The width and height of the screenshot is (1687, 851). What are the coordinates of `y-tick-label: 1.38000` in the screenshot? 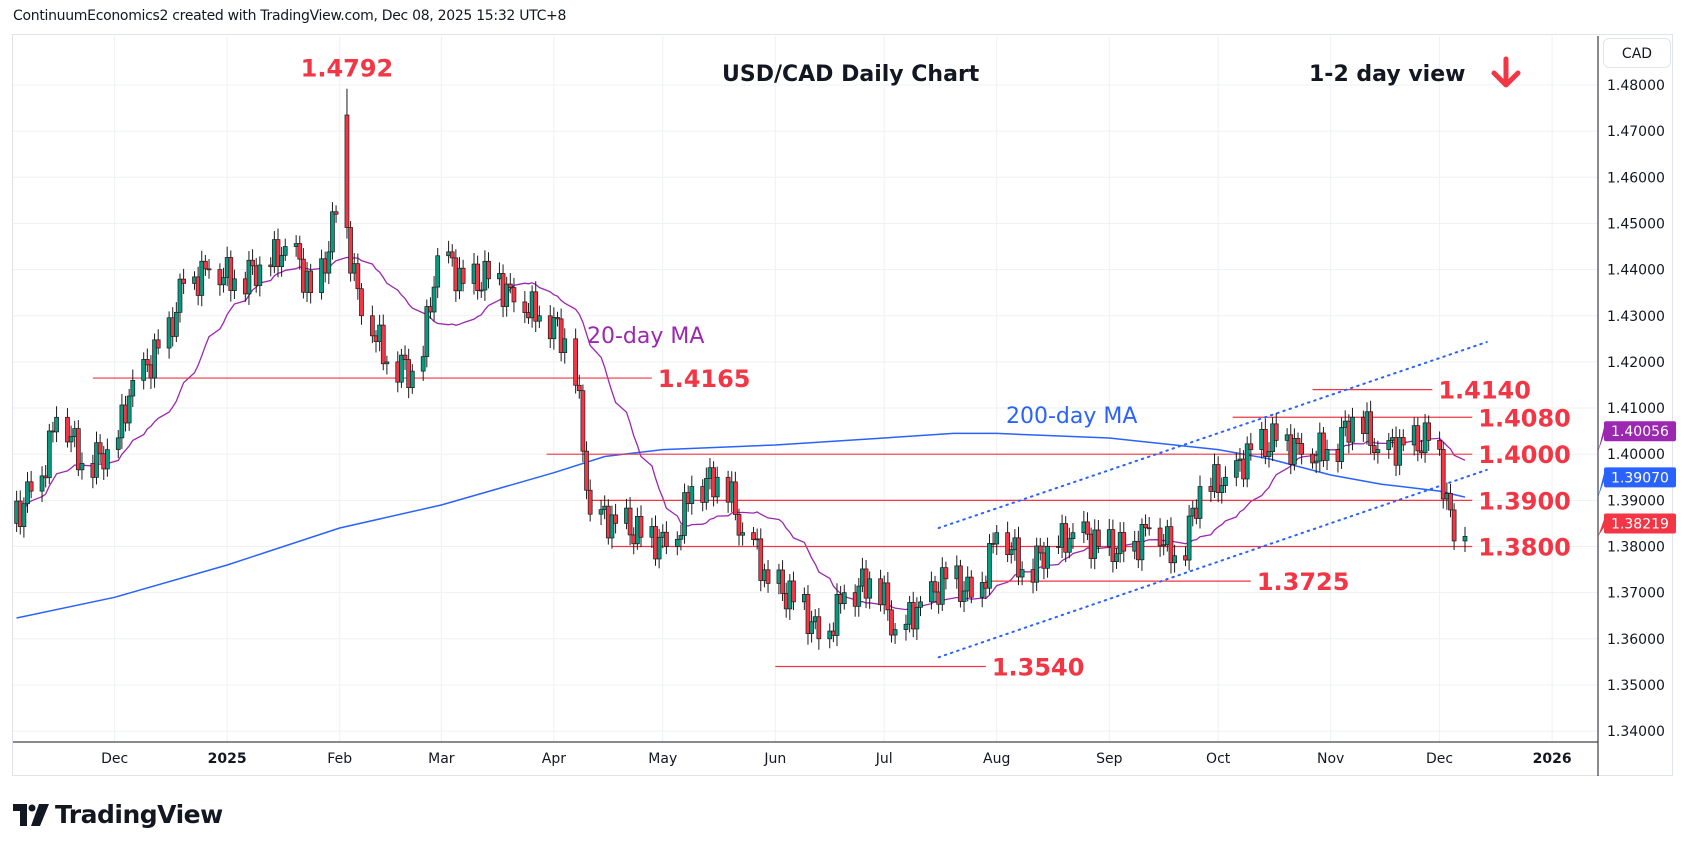 It's located at (1636, 548).